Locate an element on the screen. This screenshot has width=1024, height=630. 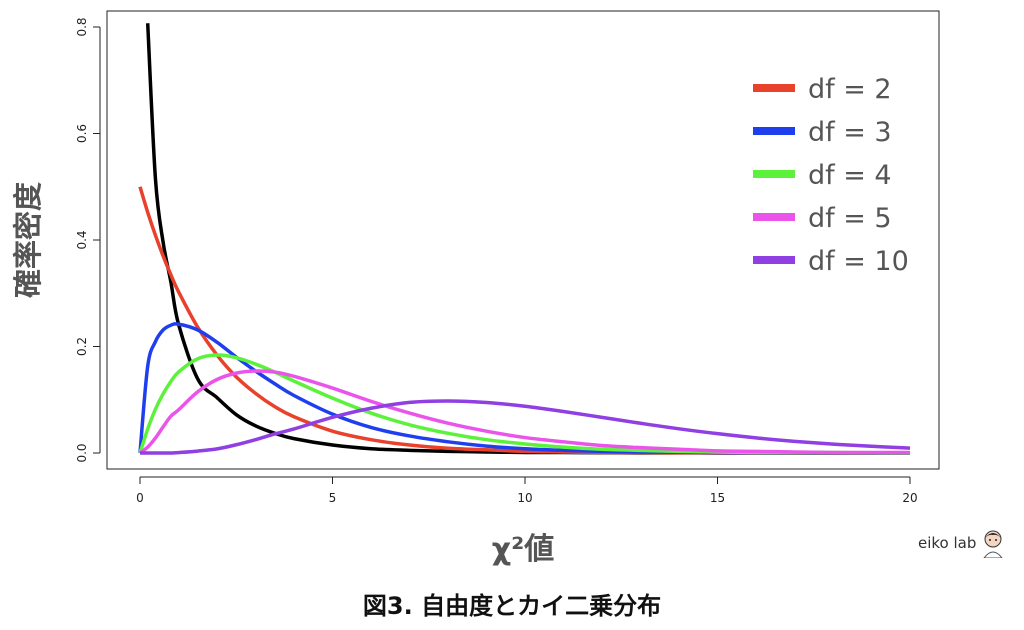
legend-label: df = 3 is located at coordinates (850, 132).